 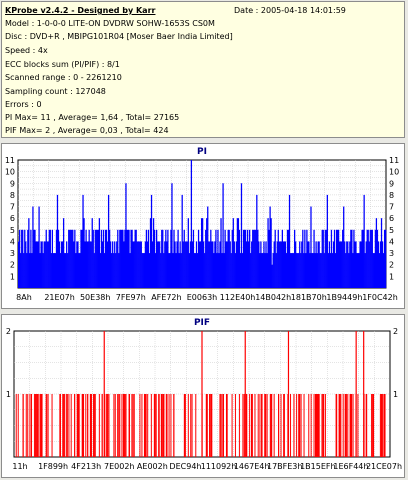 I want to click on x-tick-label: AFE72h, so click(x=166, y=297).